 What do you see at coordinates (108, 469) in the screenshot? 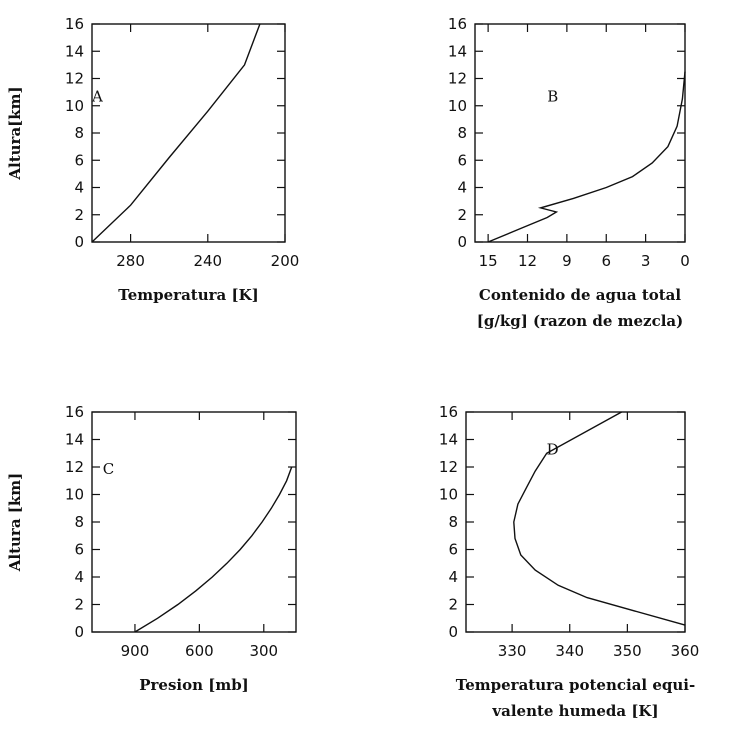
I see `panel-letter: C` at bounding box center [108, 469].